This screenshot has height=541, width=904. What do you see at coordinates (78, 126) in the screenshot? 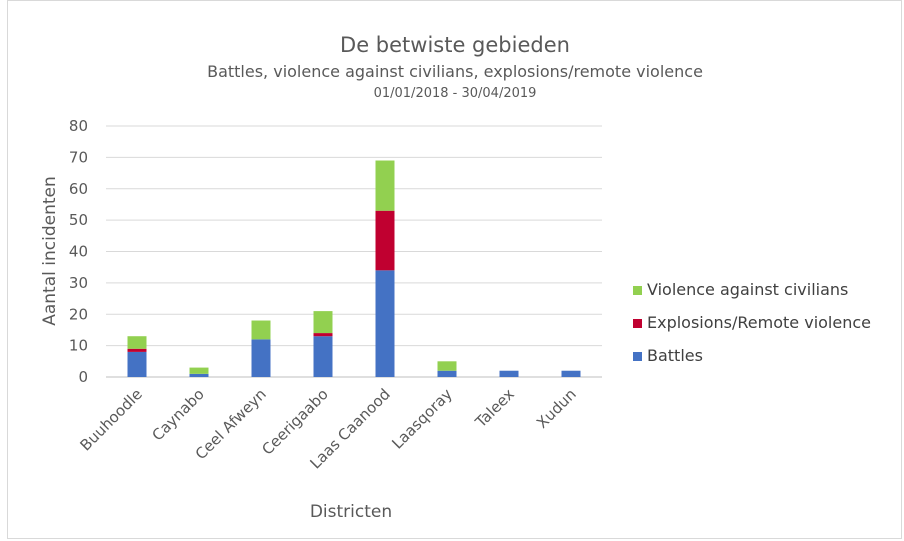
I see `y-tick-label: 80` at bounding box center [78, 126].